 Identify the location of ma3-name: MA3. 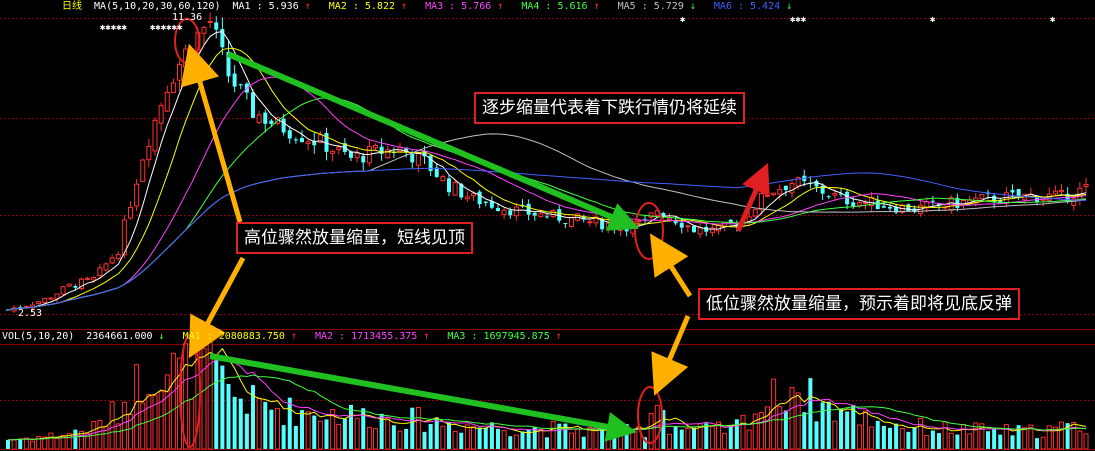
(434, 6).